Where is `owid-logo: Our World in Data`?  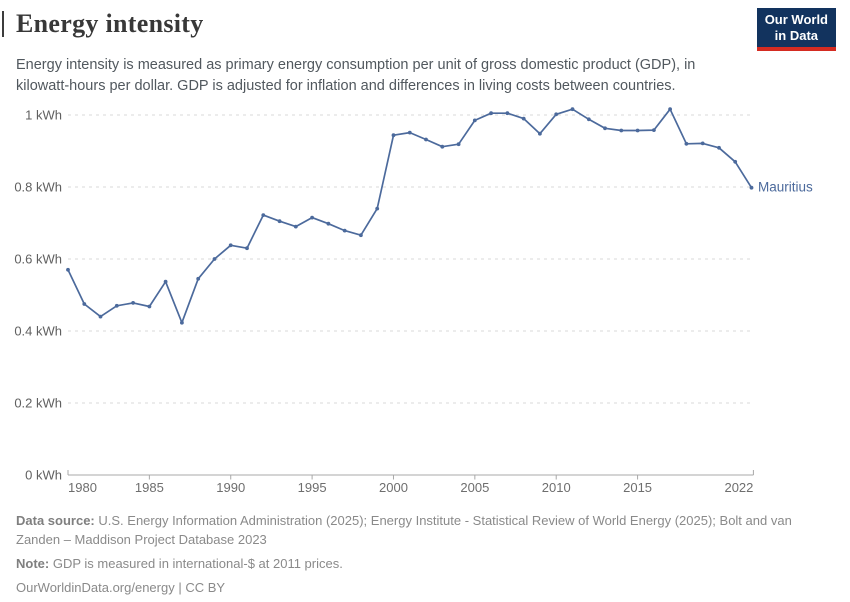
owid-logo: Our World in Data is located at coordinates (796, 29).